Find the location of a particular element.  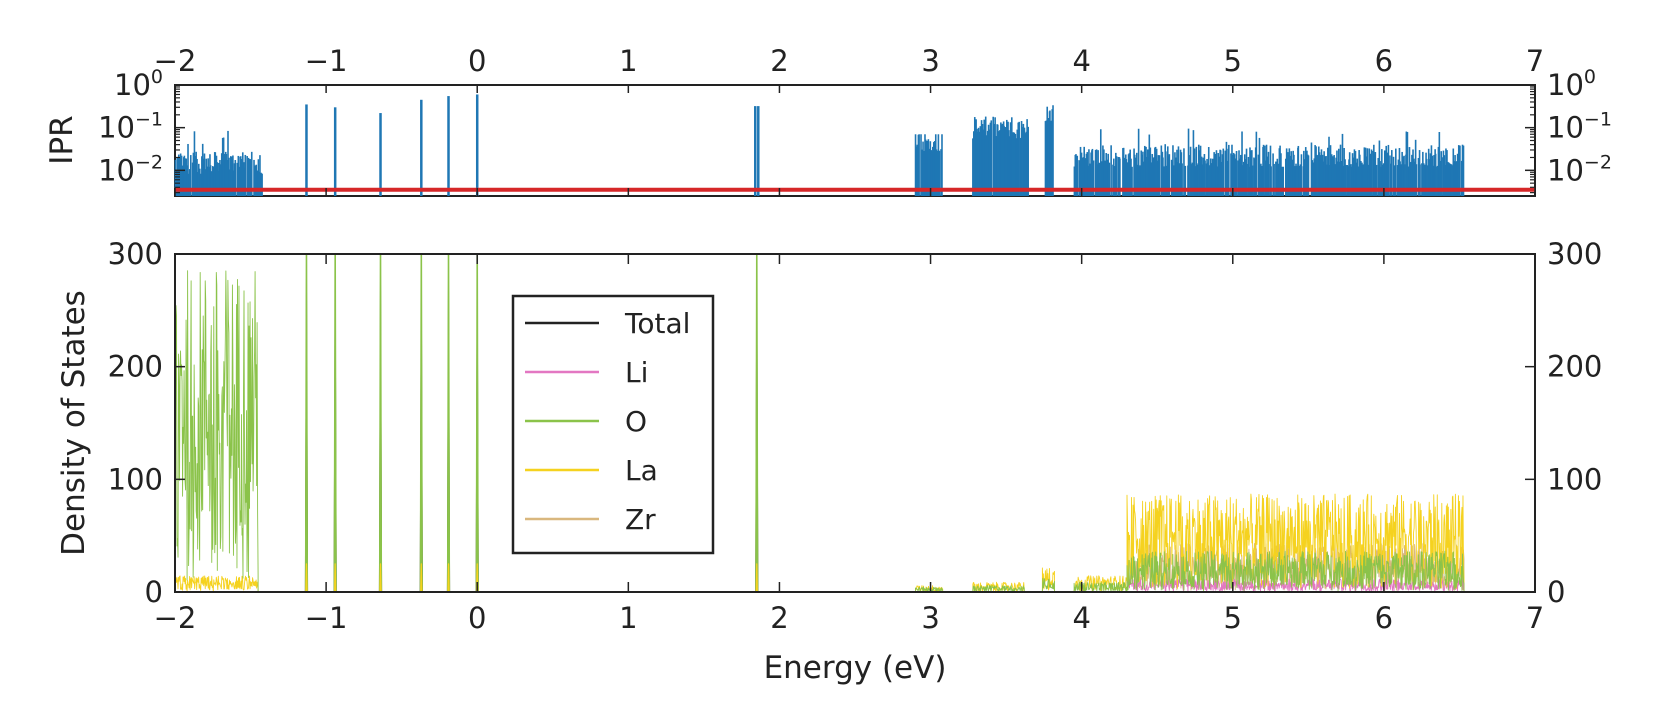

ipr-y-tick-label: 10−2 is located at coordinates (130, 169).